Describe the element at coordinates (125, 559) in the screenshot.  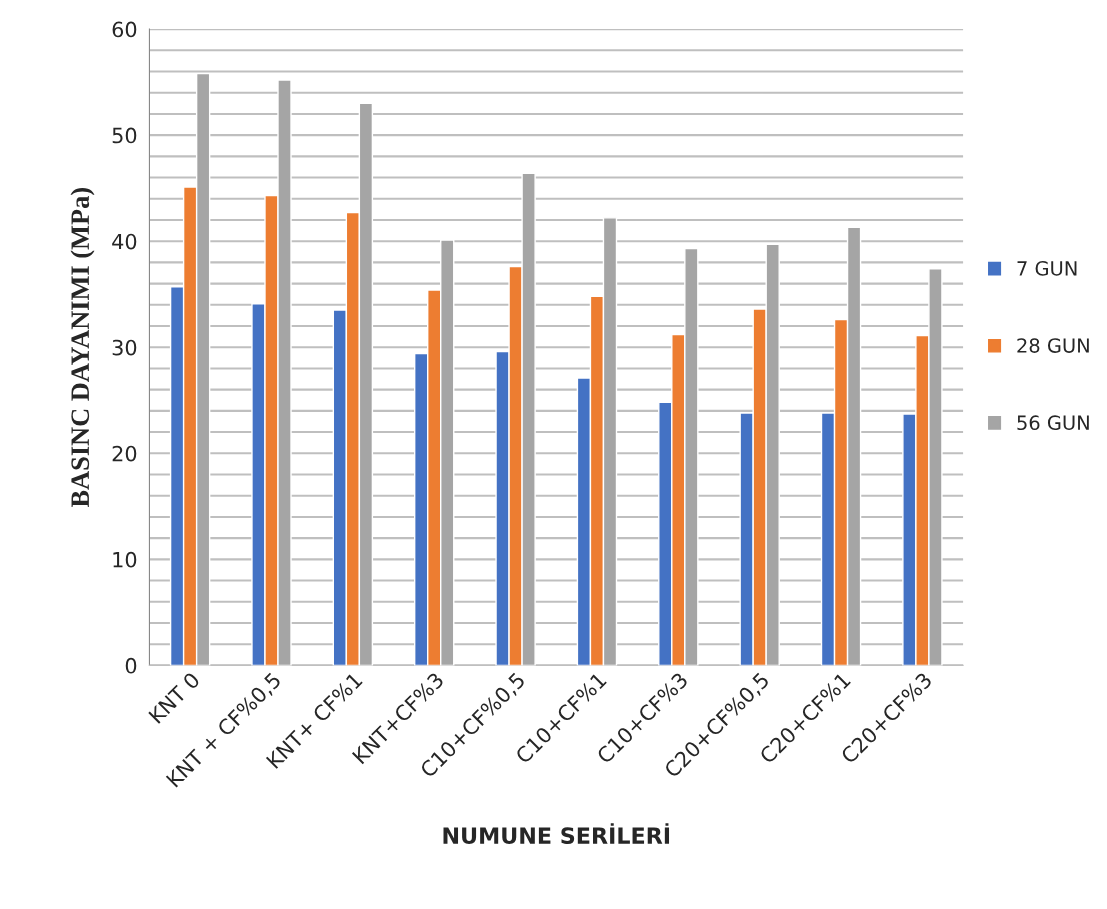
I see `y-tick-label: 10` at that location.